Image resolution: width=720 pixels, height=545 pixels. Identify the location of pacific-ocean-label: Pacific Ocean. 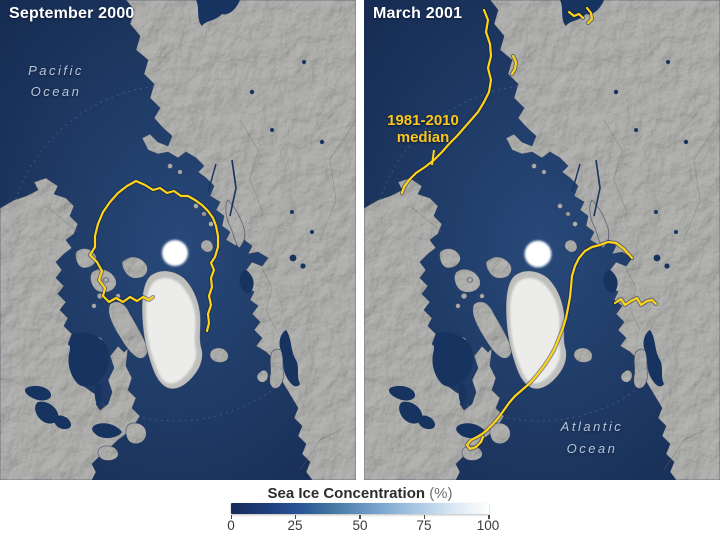
(56, 81).